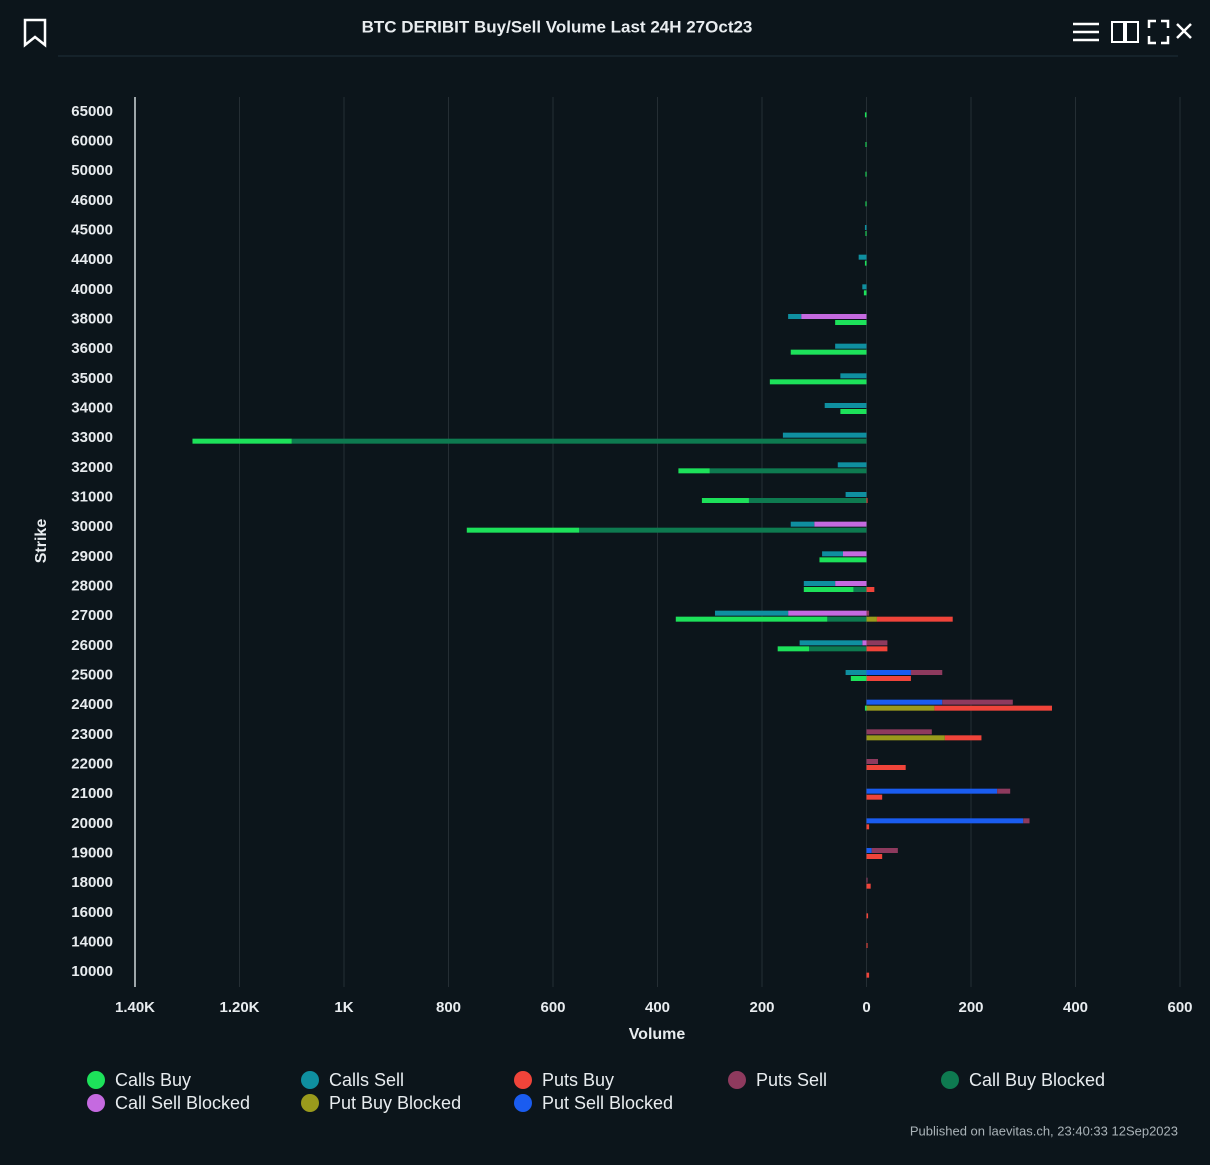 This screenshot has height=1165, width=1210. What do you see at coordinates (791, 1080) in the screenshot?
I see `legend-label: Puts Sell` at bounding box center [791, 1080].